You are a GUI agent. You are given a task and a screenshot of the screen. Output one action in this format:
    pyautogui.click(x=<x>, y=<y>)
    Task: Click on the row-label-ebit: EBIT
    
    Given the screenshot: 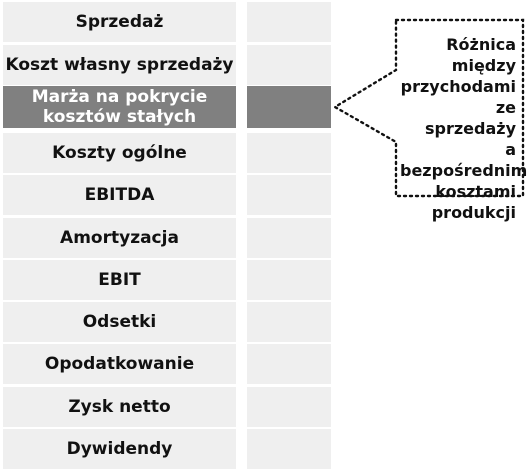 What is the action you would take?
    pyautogui.click(x=119, y=280)
    